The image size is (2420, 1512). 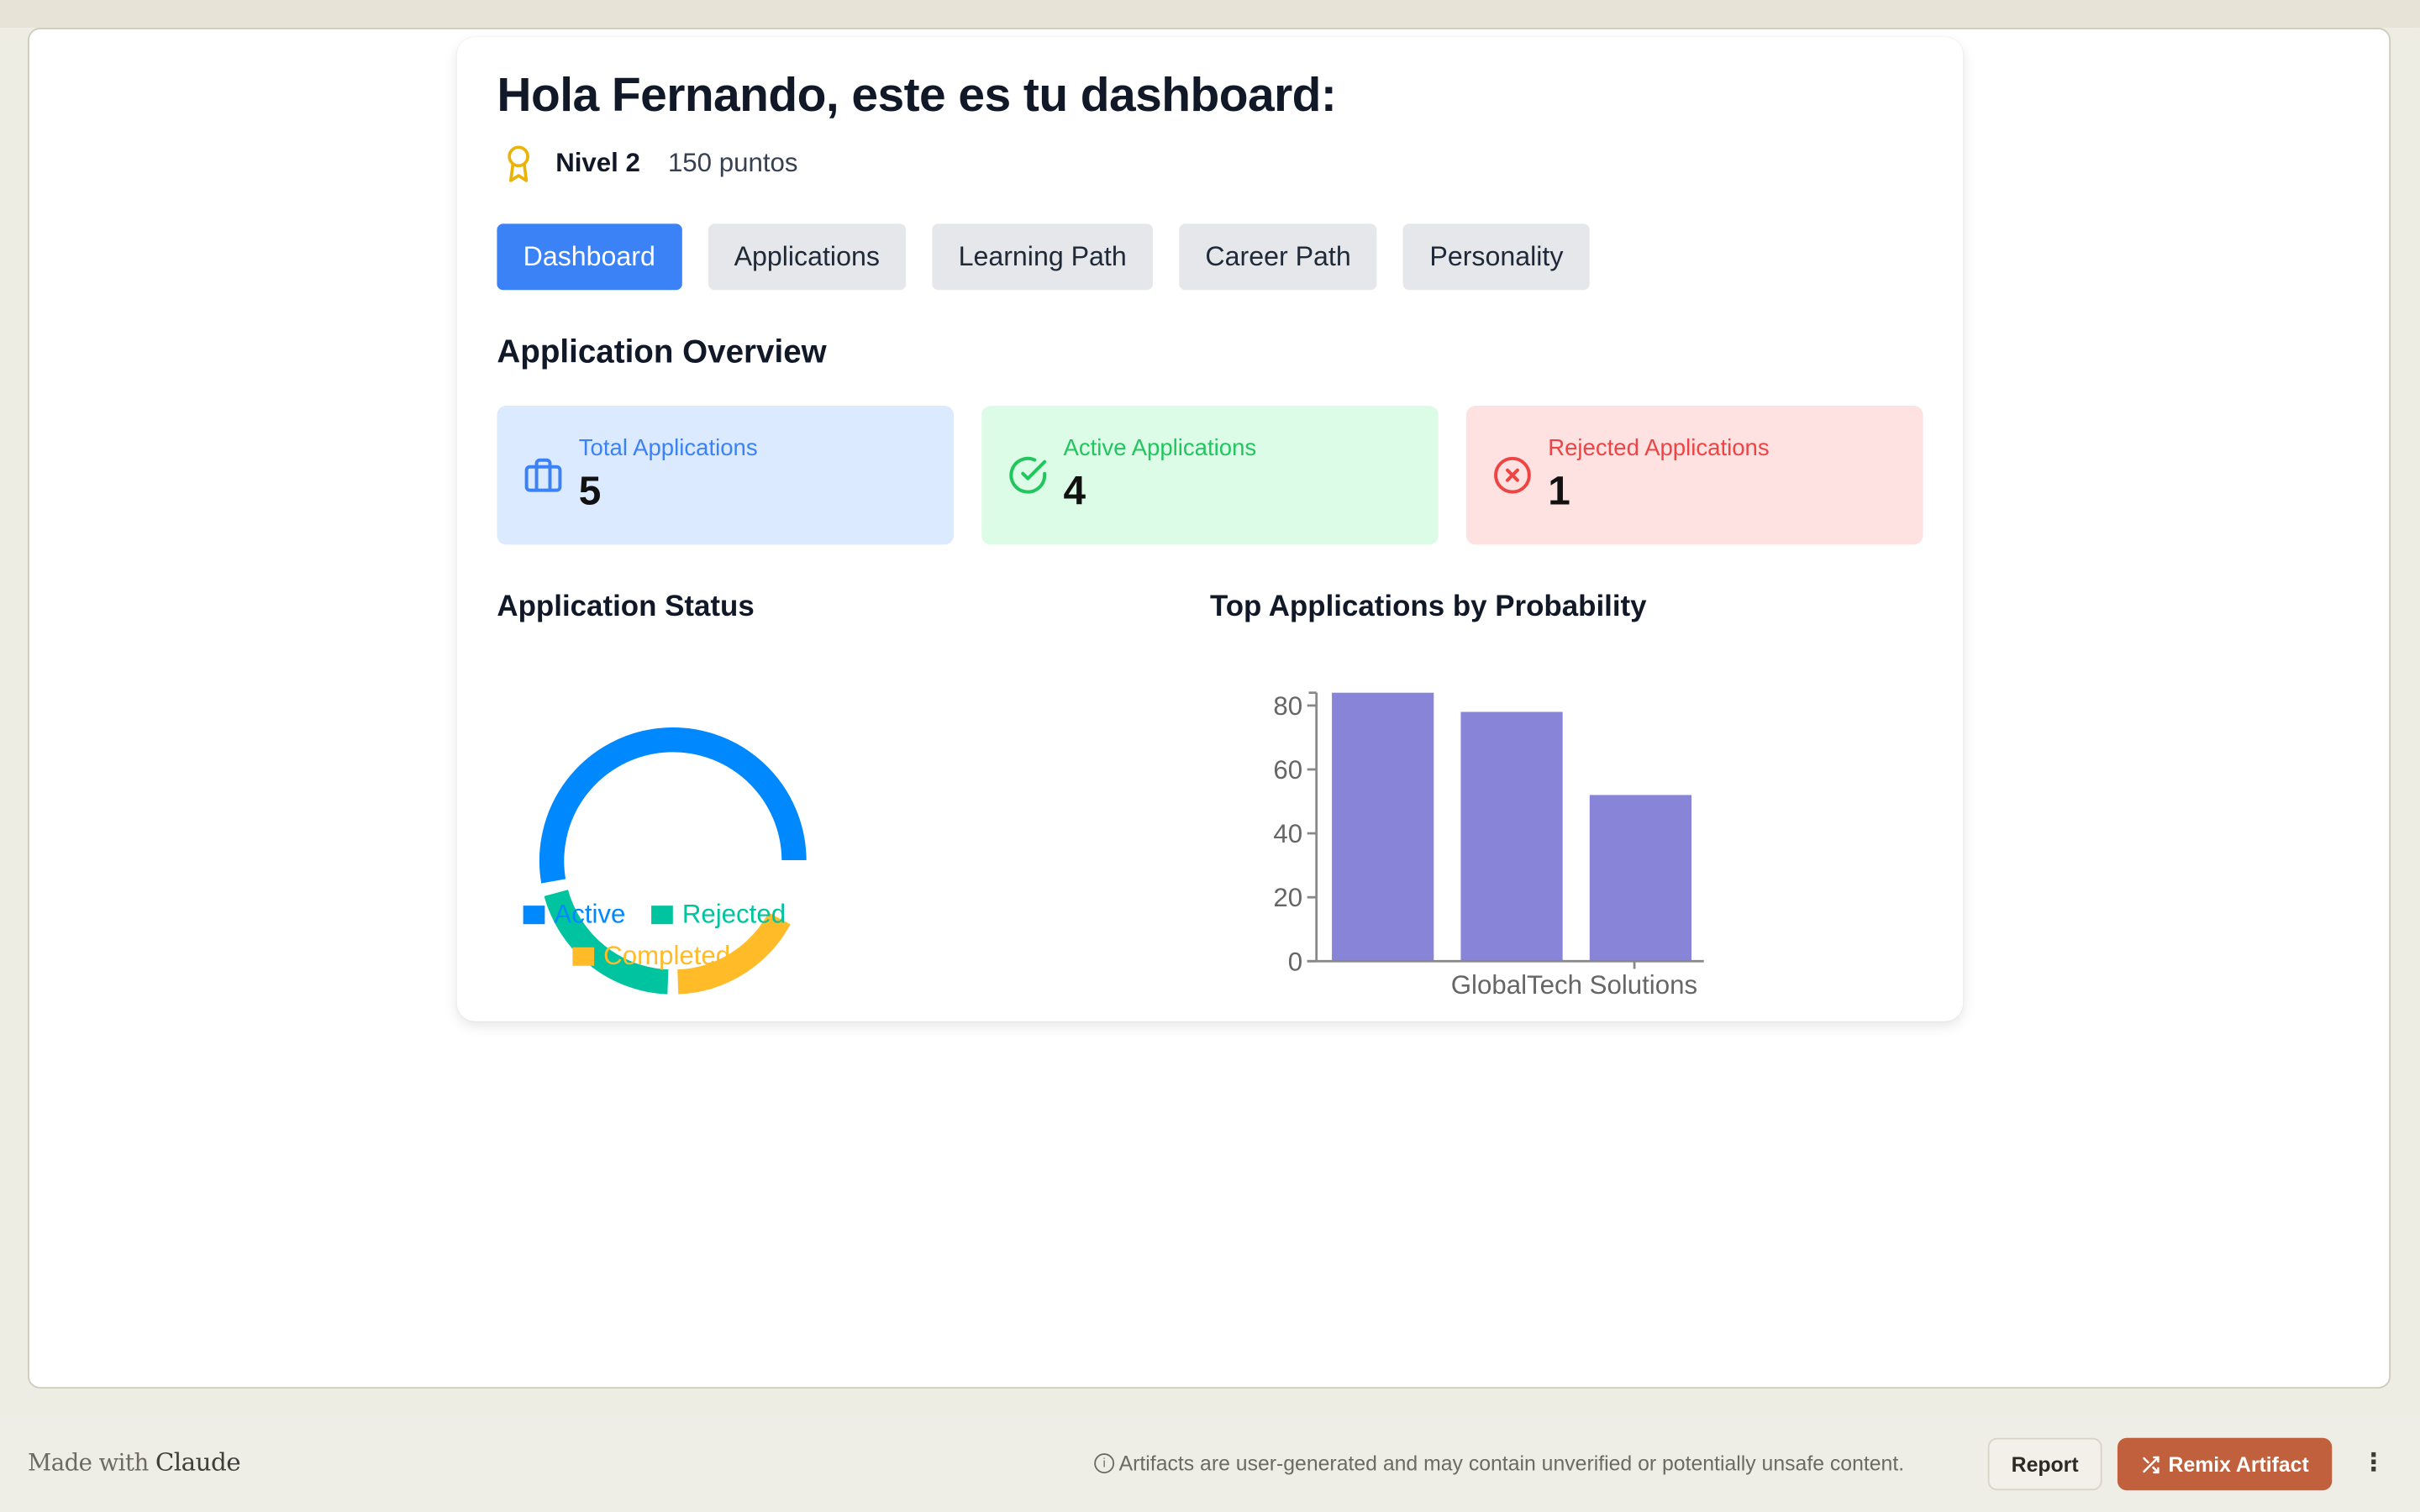 What do you see at coordinates (1210, 14) in the screenshot?
I see `top-strip` at bounding box center [1210, 14].